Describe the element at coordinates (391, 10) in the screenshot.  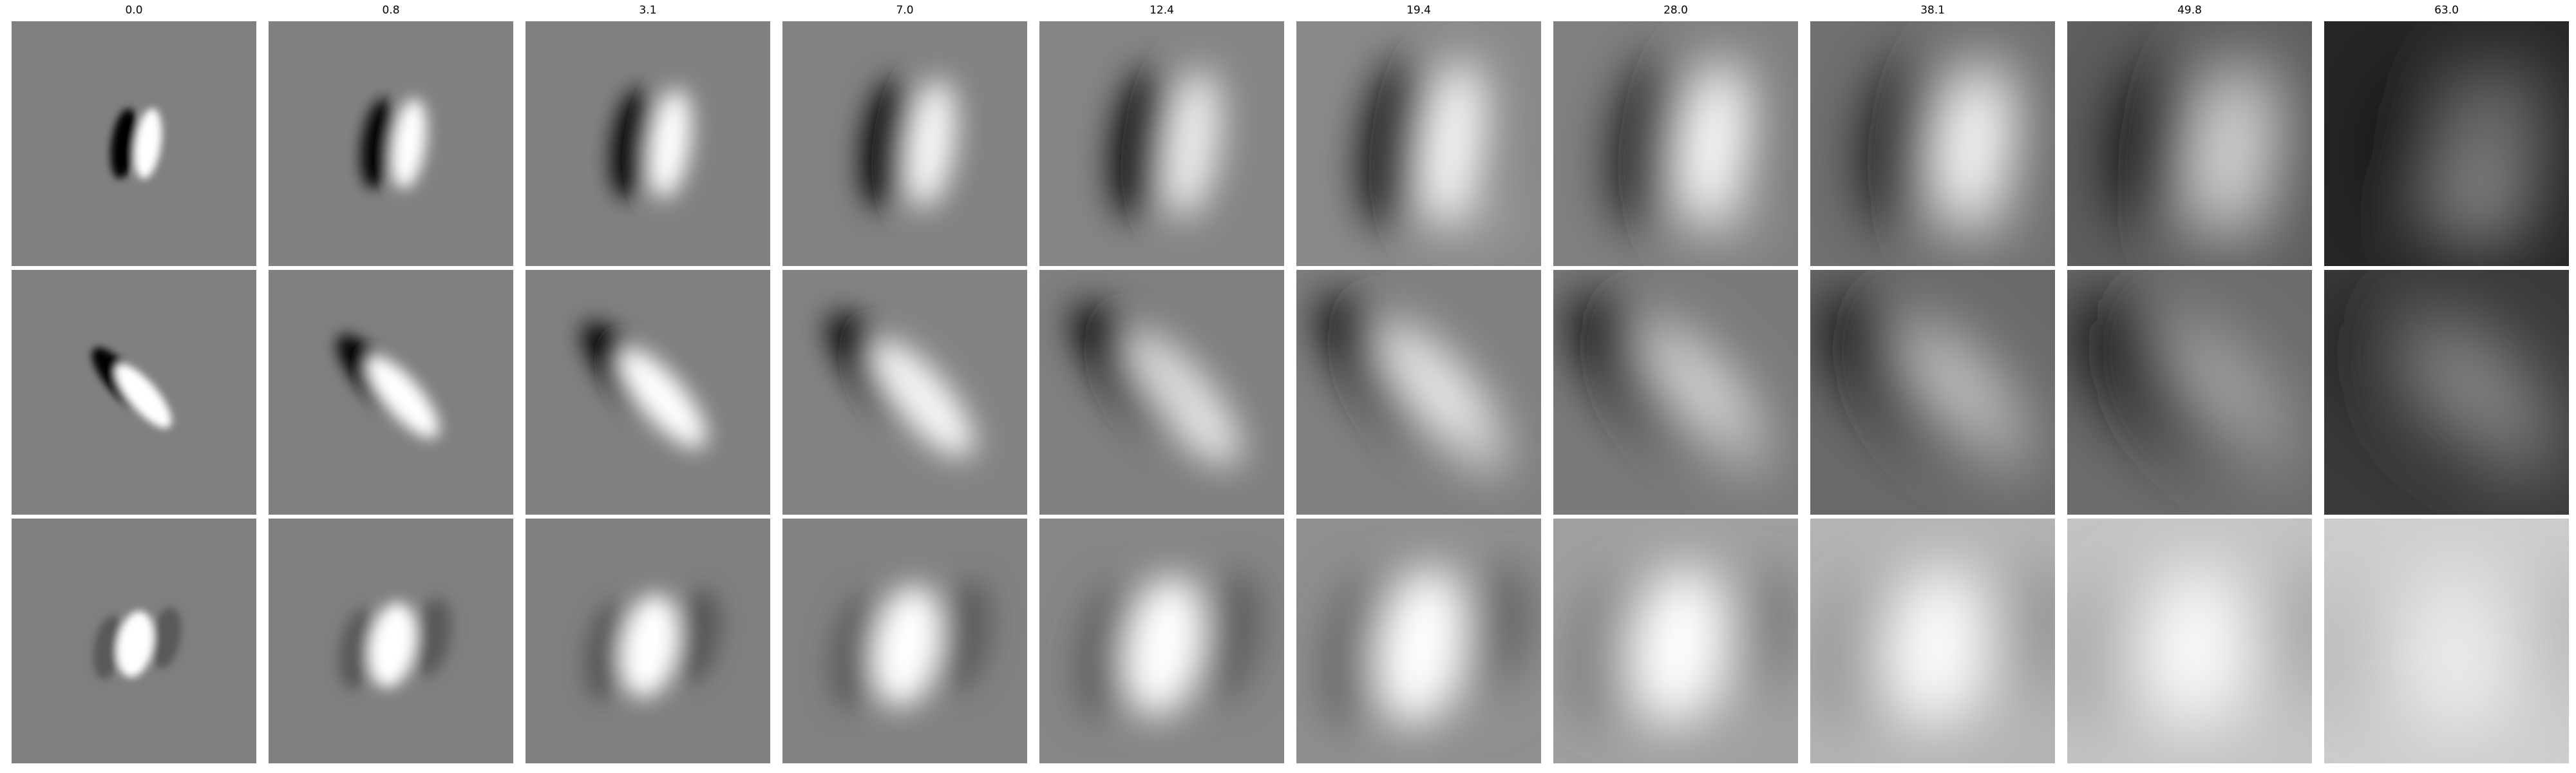
I see `column-title: 0.8` at that location.